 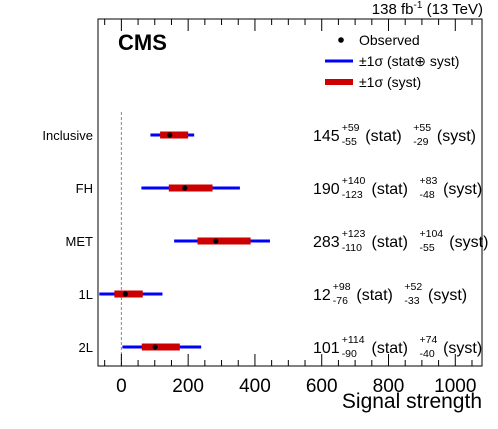 What do you see at coordinates (340, 301) in the screenshot?
I see `stat-down-1l: -76` at bounding box center [340, 301].